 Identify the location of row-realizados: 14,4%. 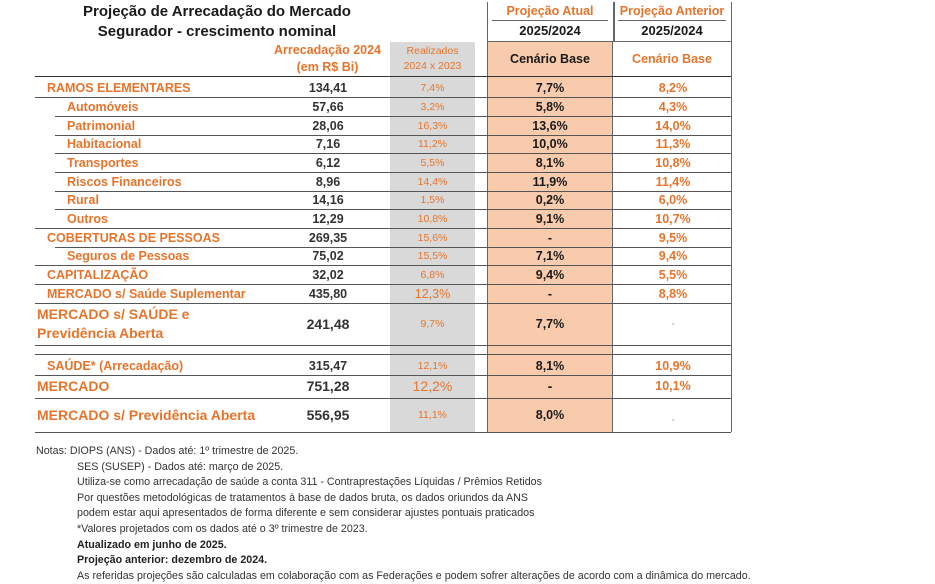
(432, 181).